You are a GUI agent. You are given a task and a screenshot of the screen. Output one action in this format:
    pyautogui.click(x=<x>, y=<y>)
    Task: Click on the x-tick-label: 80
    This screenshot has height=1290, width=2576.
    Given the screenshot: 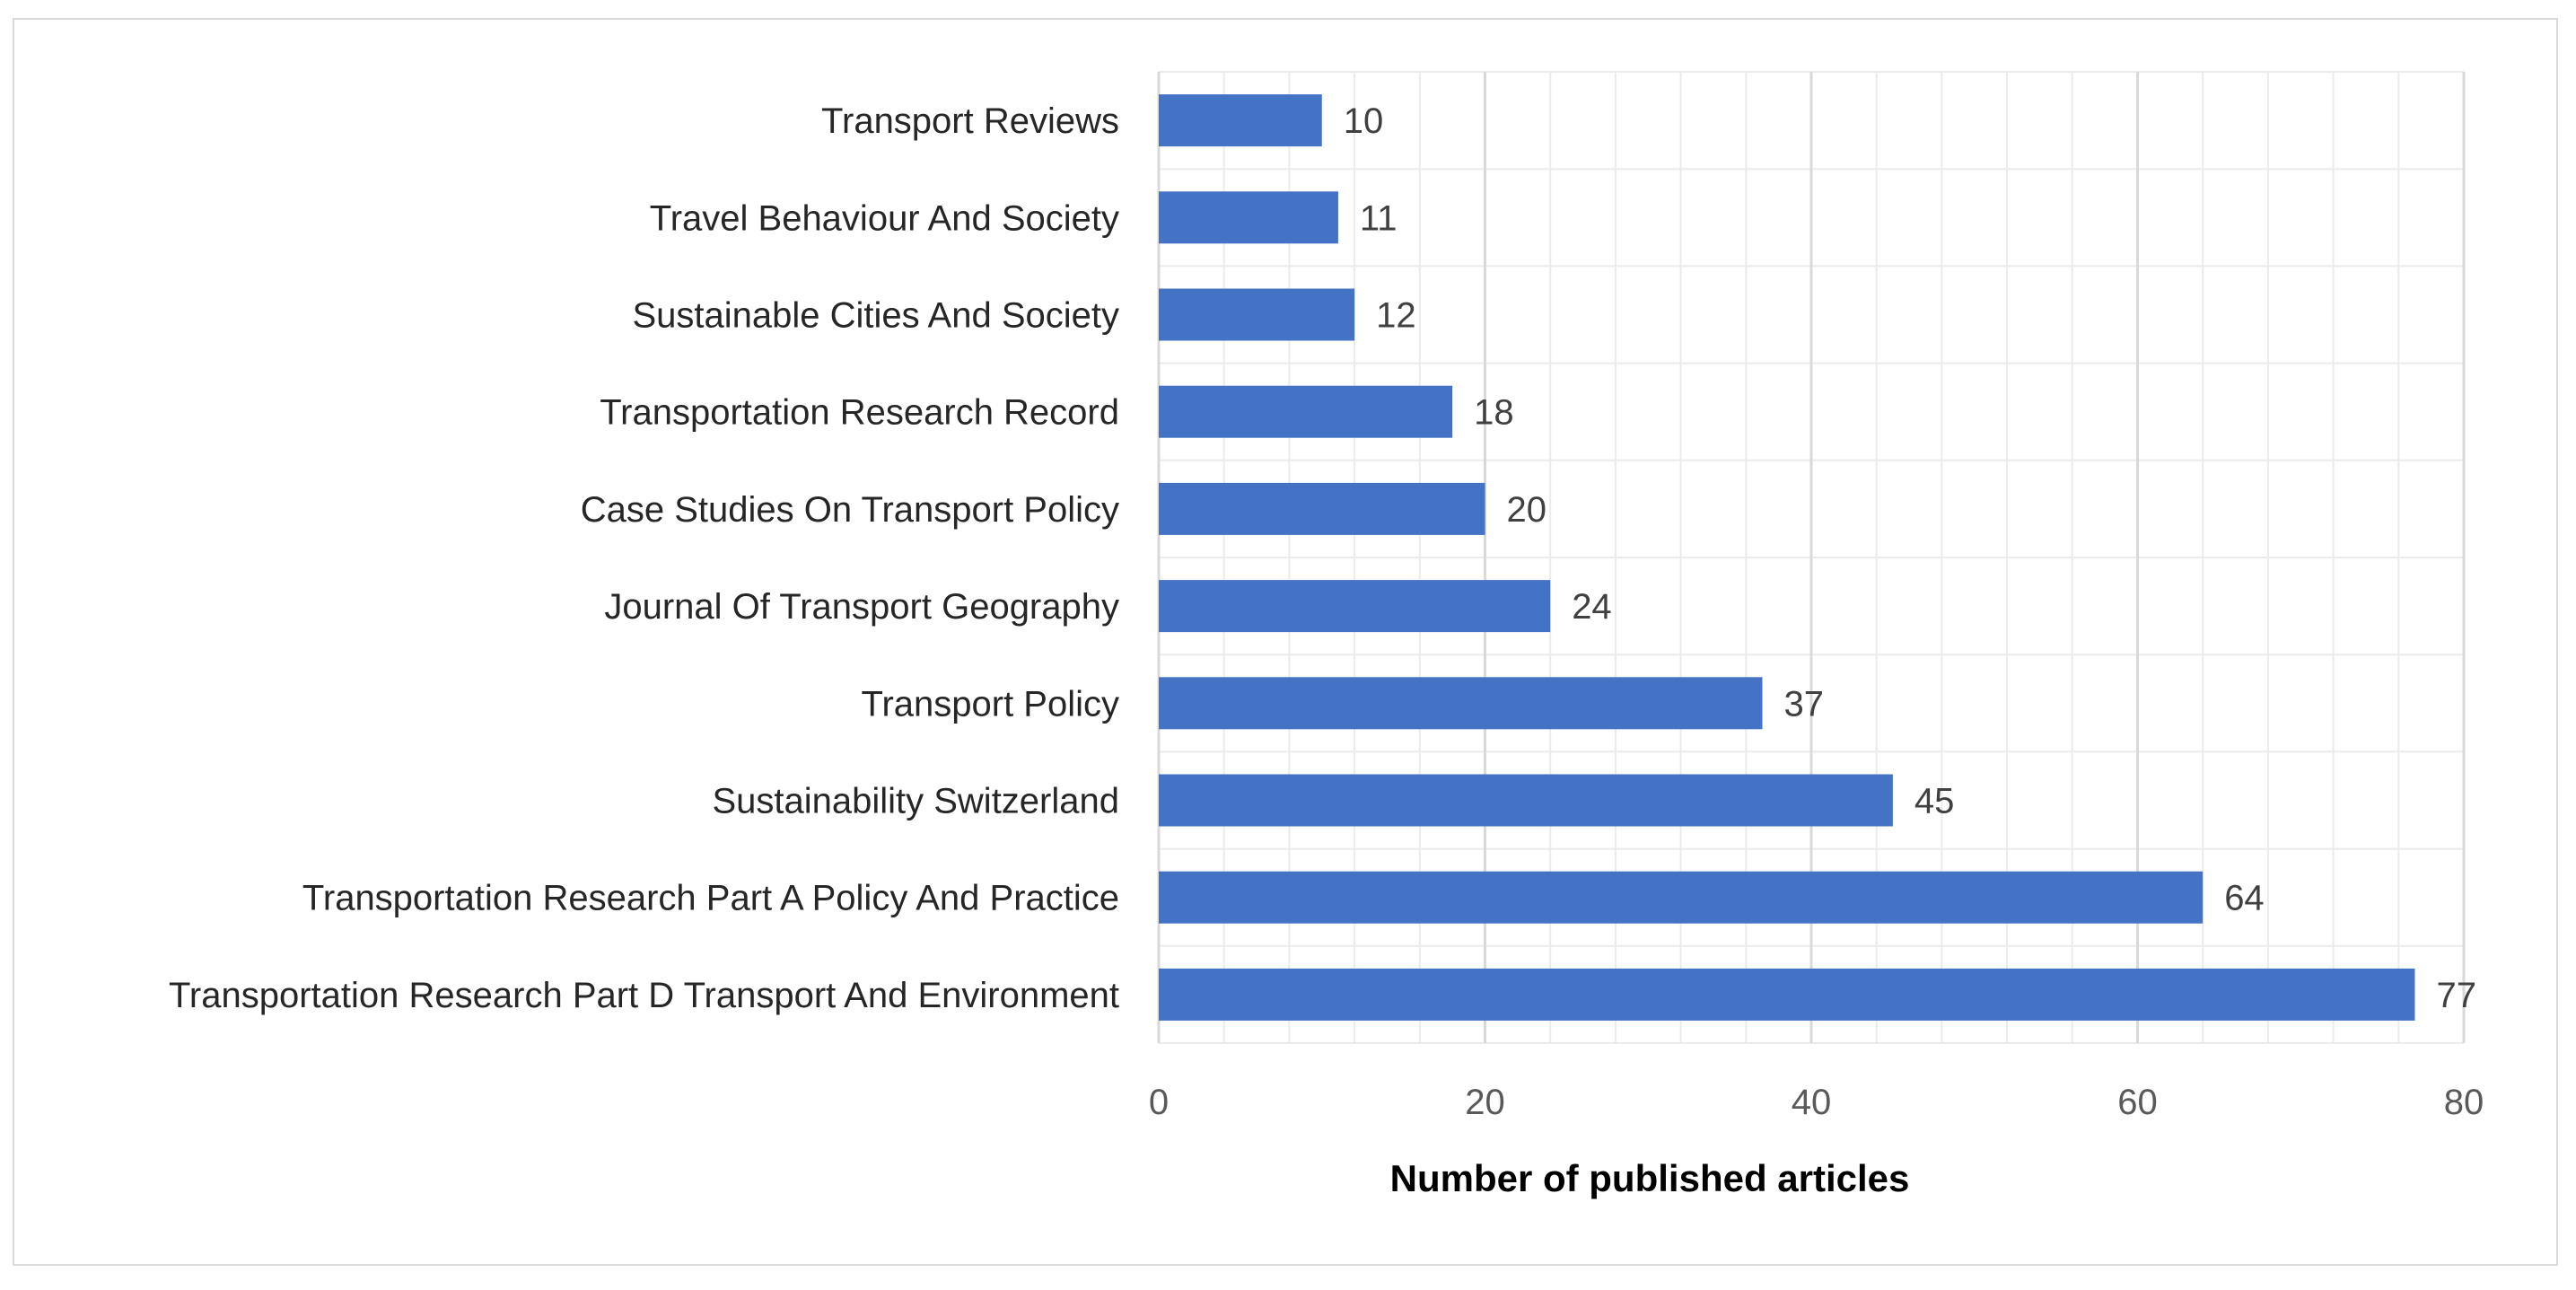 What is the action you would take?
    pyautogui.click(x=2464, y=1102)
    